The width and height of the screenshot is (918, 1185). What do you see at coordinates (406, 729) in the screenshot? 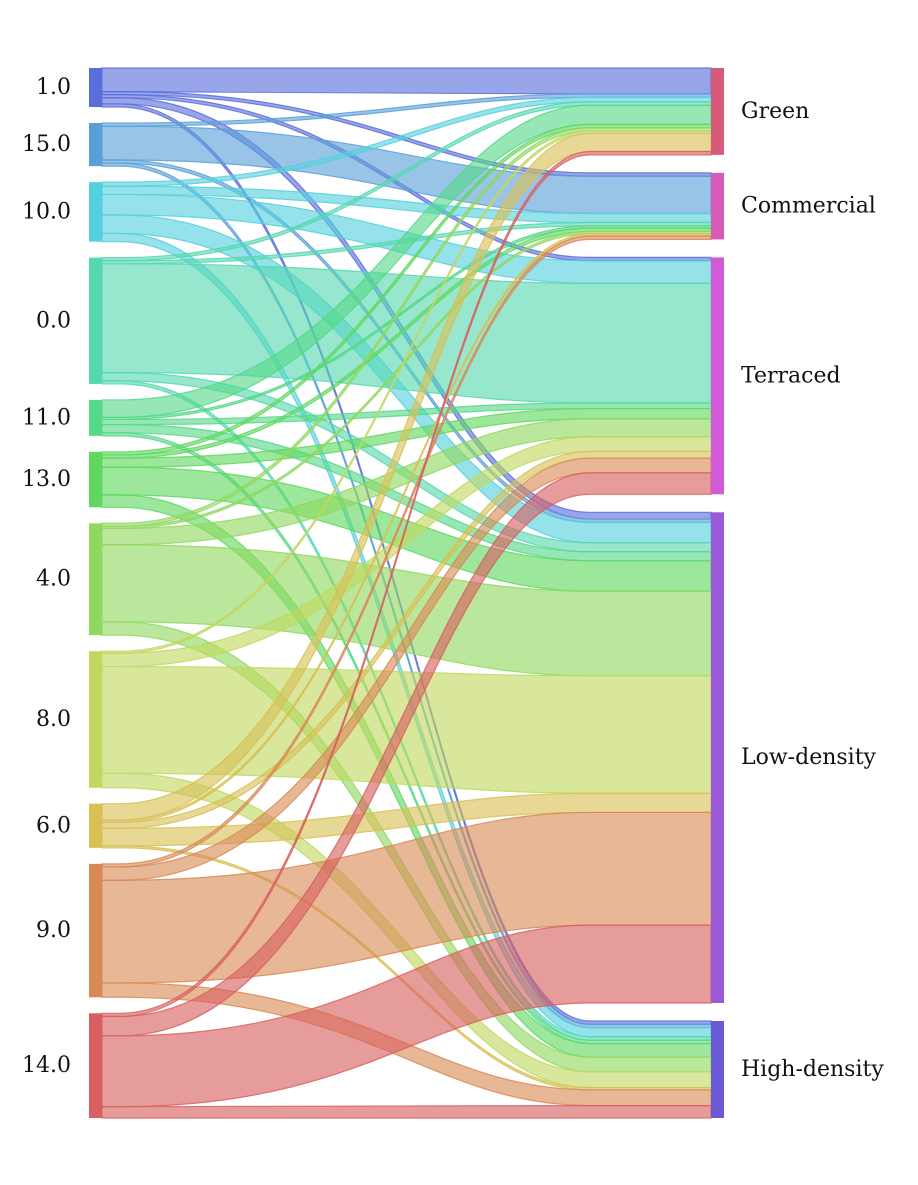
I see `sankey-link-8-0-to-low-density` at bounding box center [406, 729].